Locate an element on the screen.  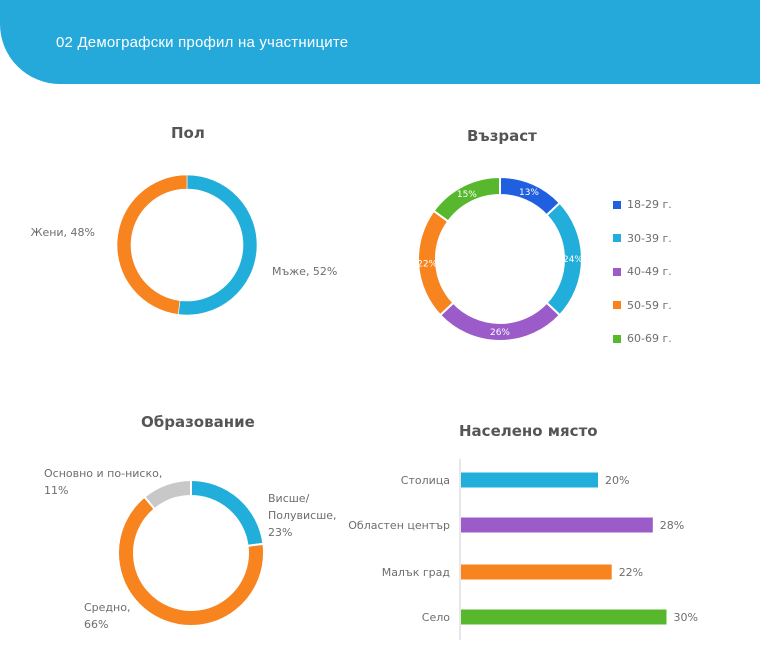
age-legend-label: 50-59 г. is located at coordinates (649, 305).